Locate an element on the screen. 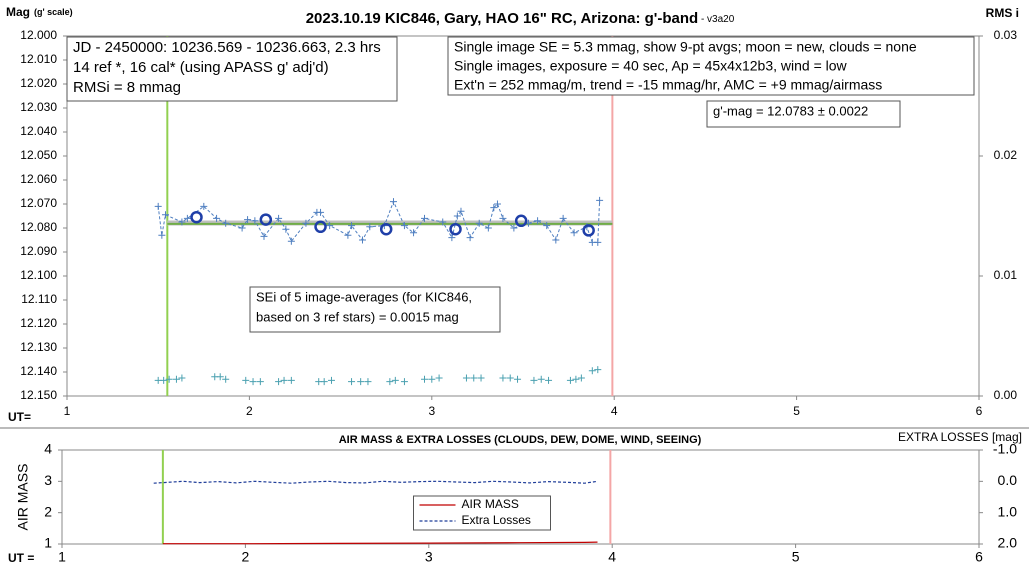  y2-tick-label: 0.00 is located at coordinates (1006, 395).